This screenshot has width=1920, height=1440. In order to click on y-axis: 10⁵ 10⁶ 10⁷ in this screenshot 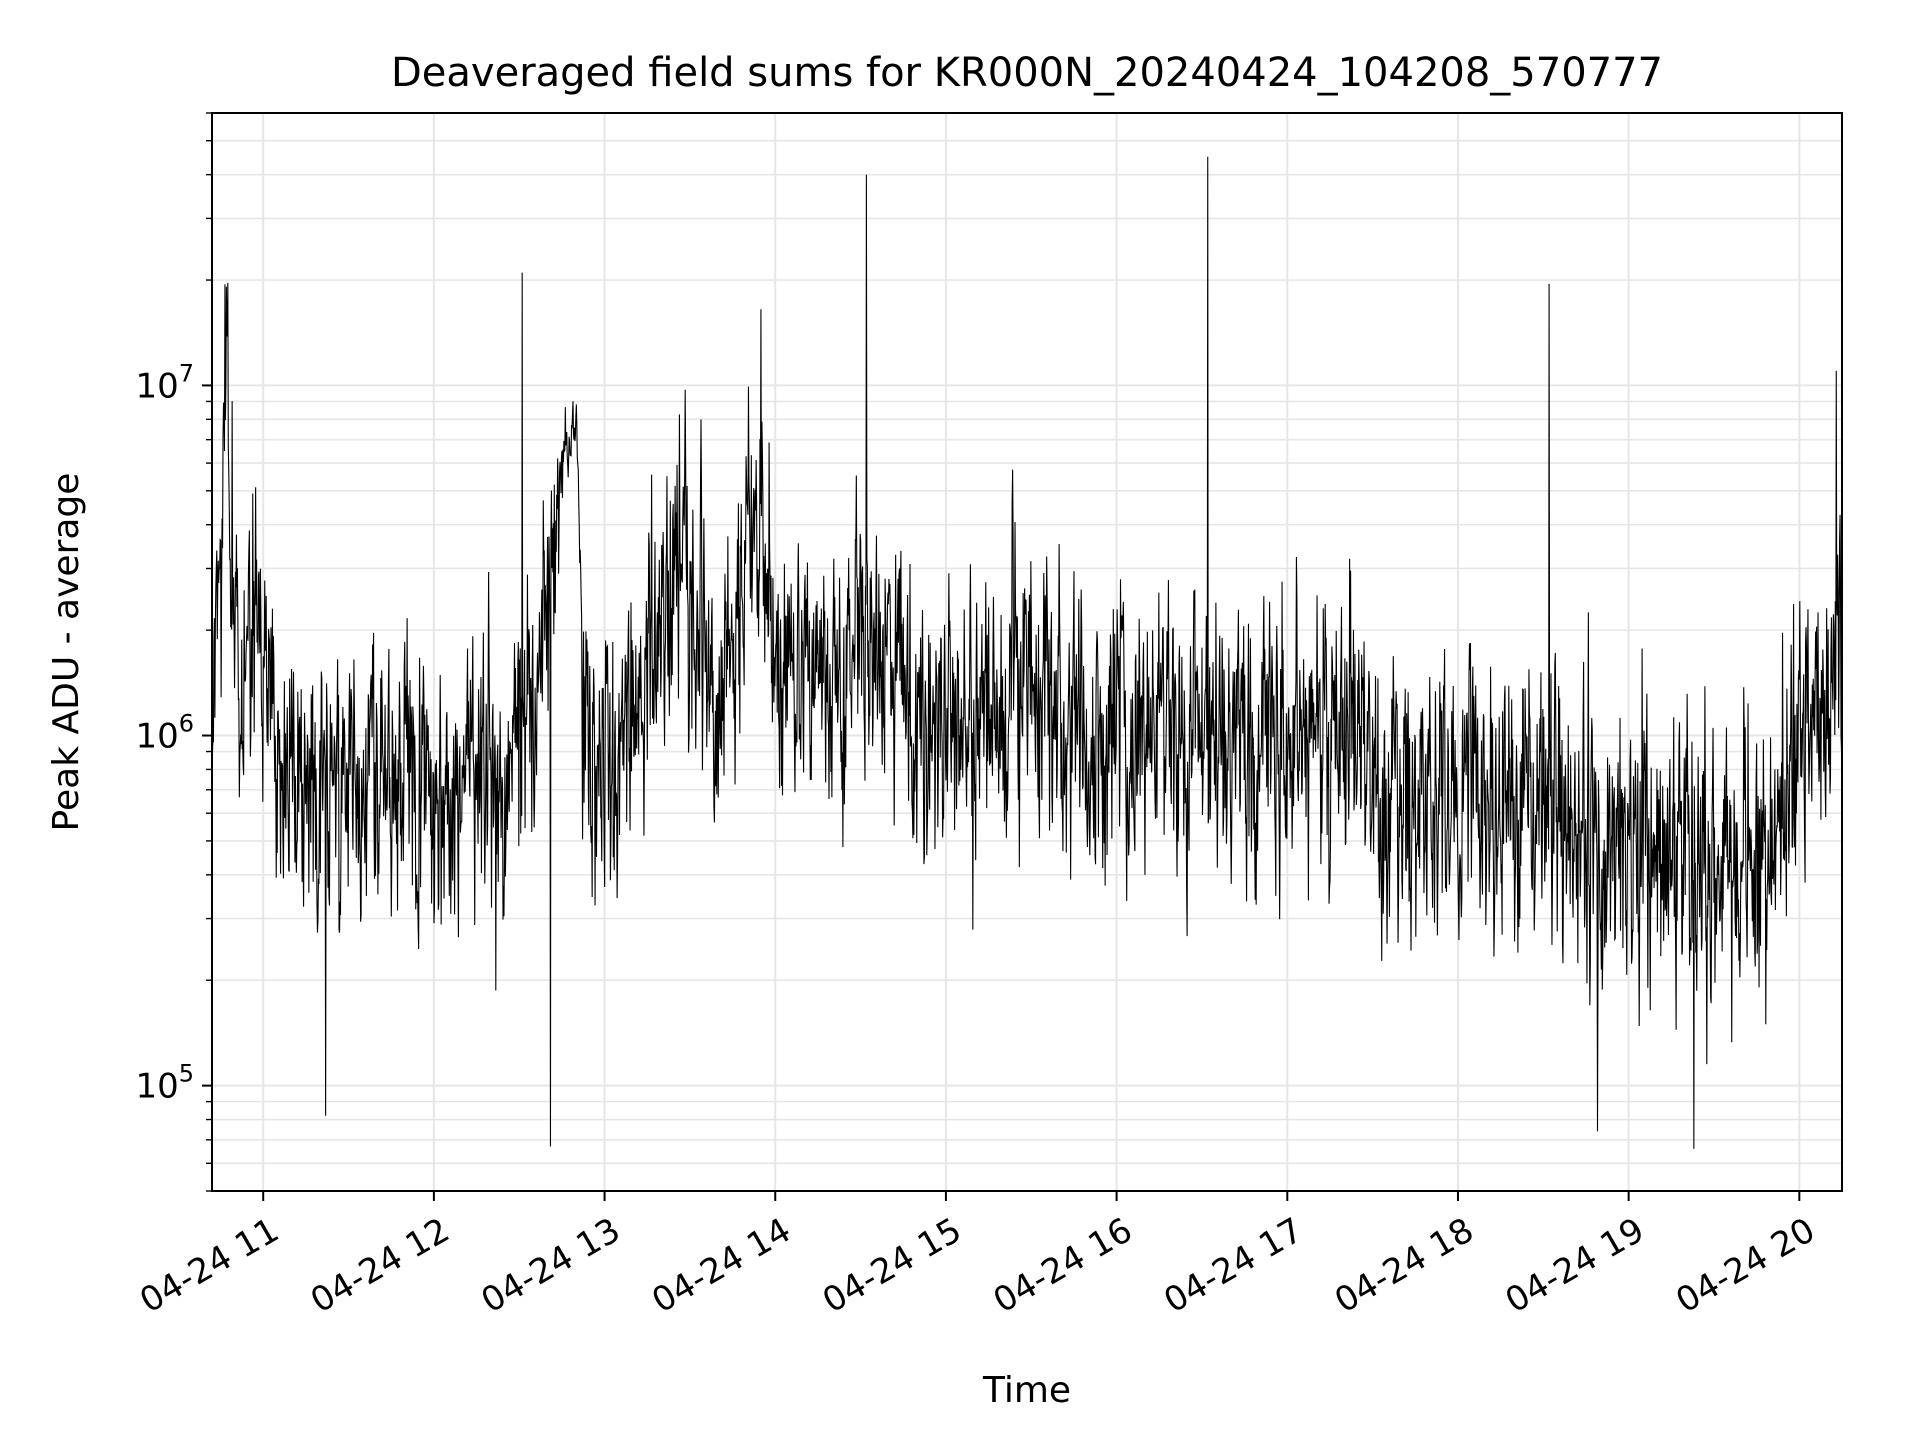, I will do `click(173, 652)`.